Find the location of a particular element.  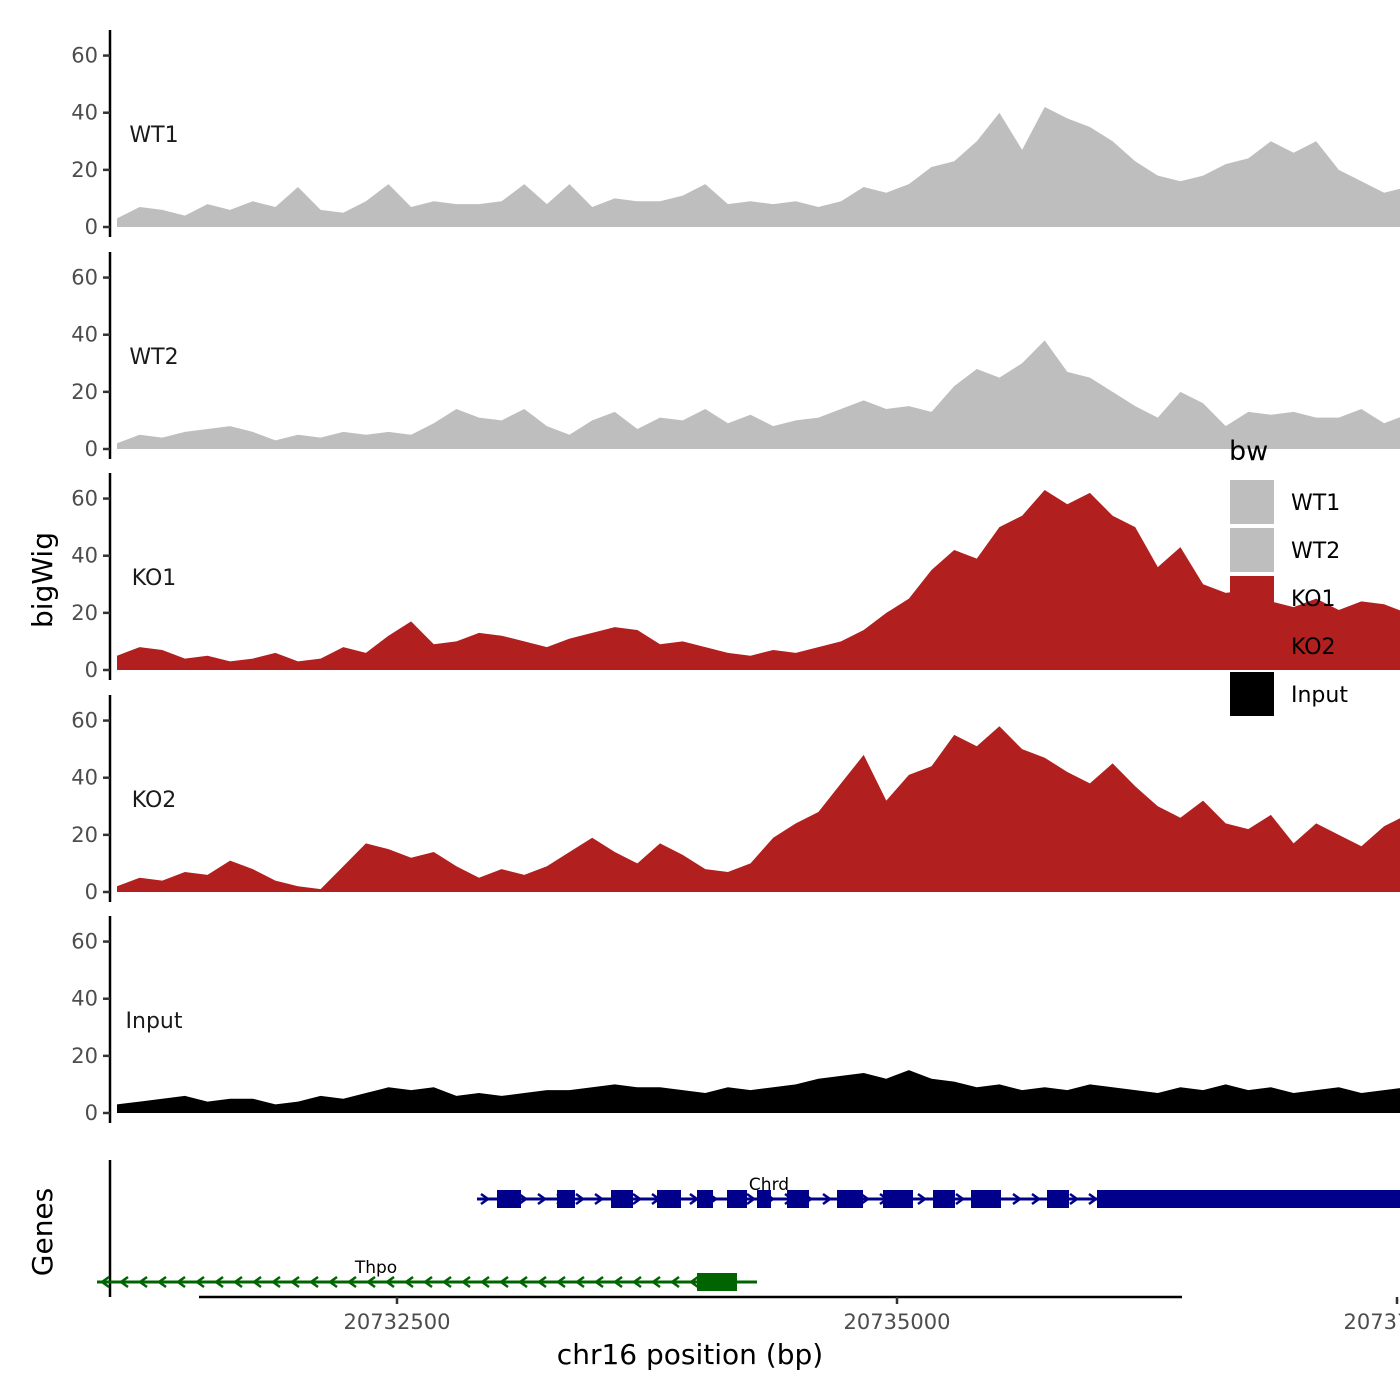

legend-label: WT1 is located at coordinates (1315, 503).